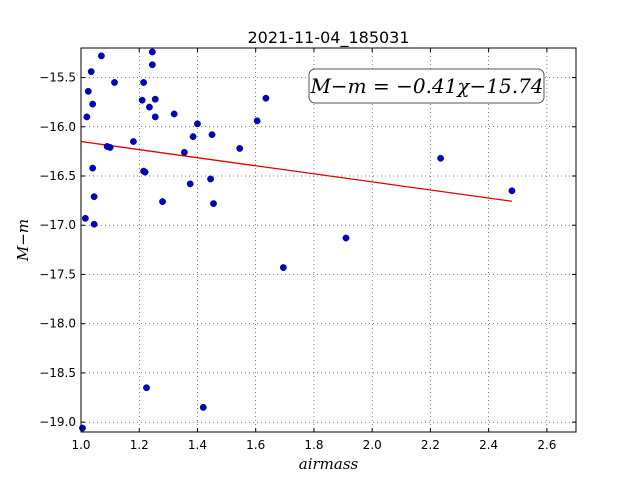 Image resolution: width=640 pixels, height=480 pixels. I want to click on x-tick-label: 1.0, so click(80, 445).